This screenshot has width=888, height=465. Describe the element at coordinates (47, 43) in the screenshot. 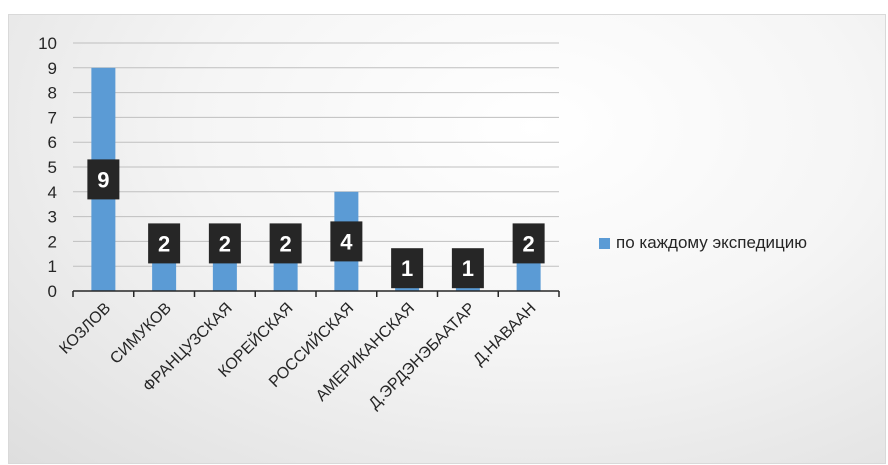

I see `y-tick-label: 10` at that location.